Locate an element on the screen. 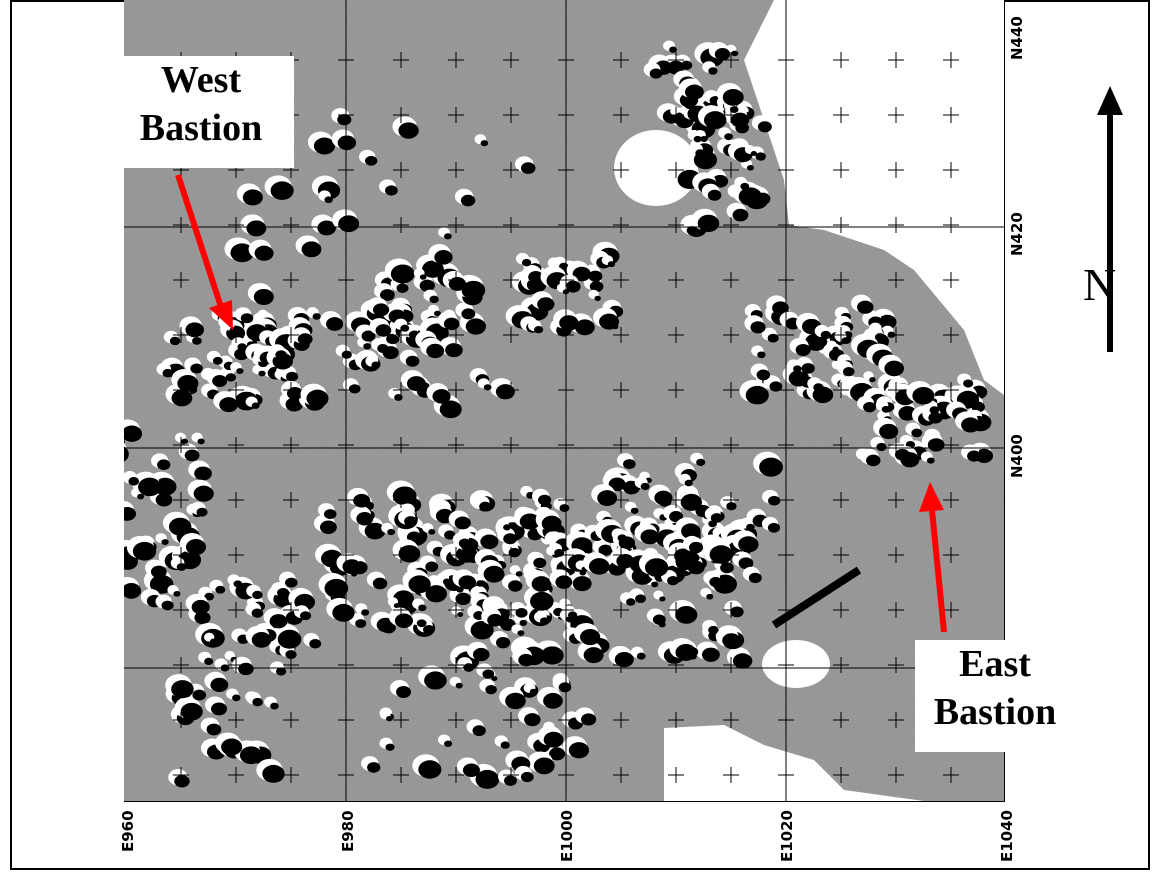  east-bastion-label-line2: Bastion is located at coordinates (995, 712).